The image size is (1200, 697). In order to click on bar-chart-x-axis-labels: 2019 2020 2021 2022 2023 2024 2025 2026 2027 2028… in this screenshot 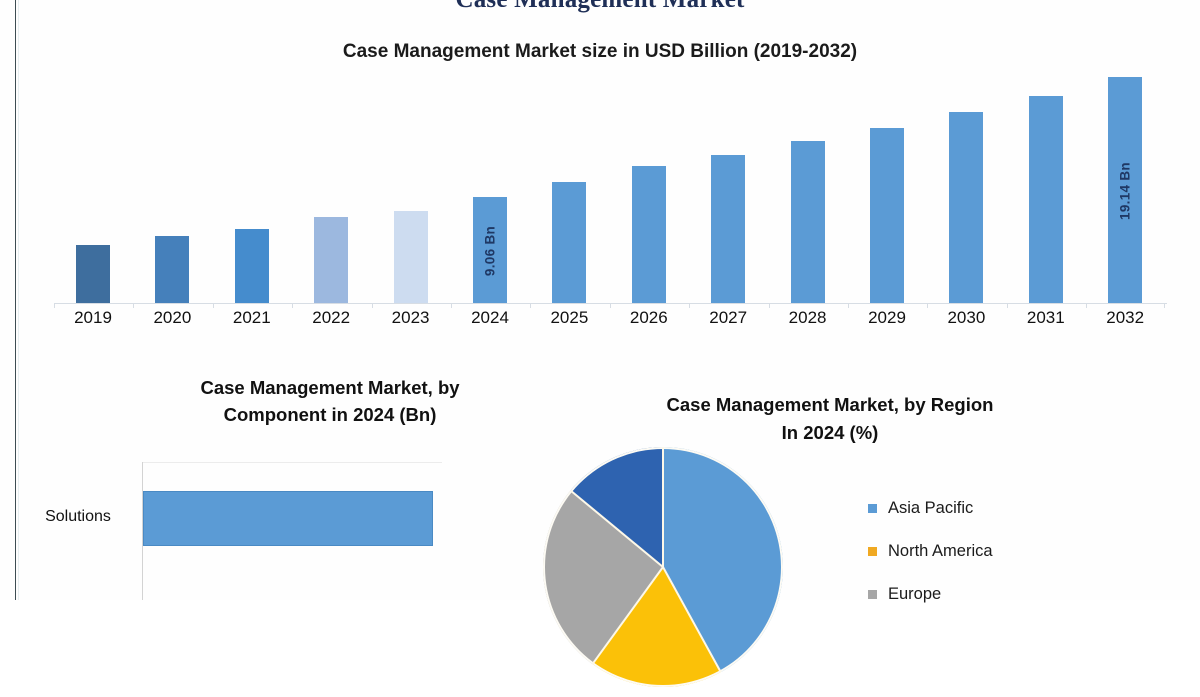, I will do `click(600, 320)`.